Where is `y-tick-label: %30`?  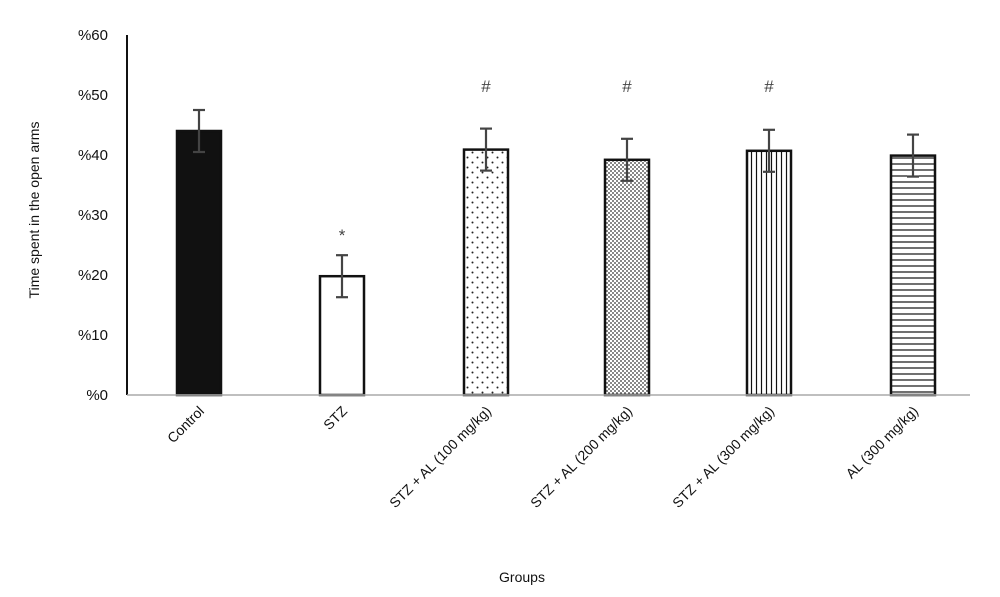
y-tick-label: %30 is located at coordinates (93, 215).